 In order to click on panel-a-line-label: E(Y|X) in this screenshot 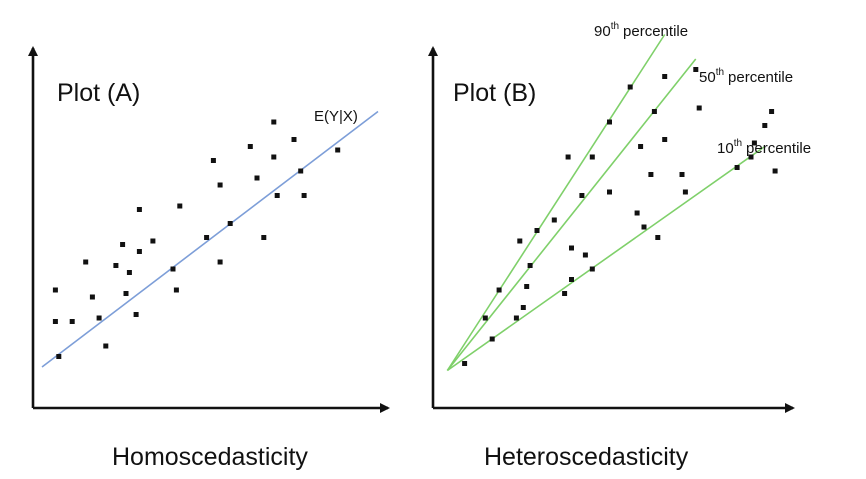, I will do `click(336, 116)`.